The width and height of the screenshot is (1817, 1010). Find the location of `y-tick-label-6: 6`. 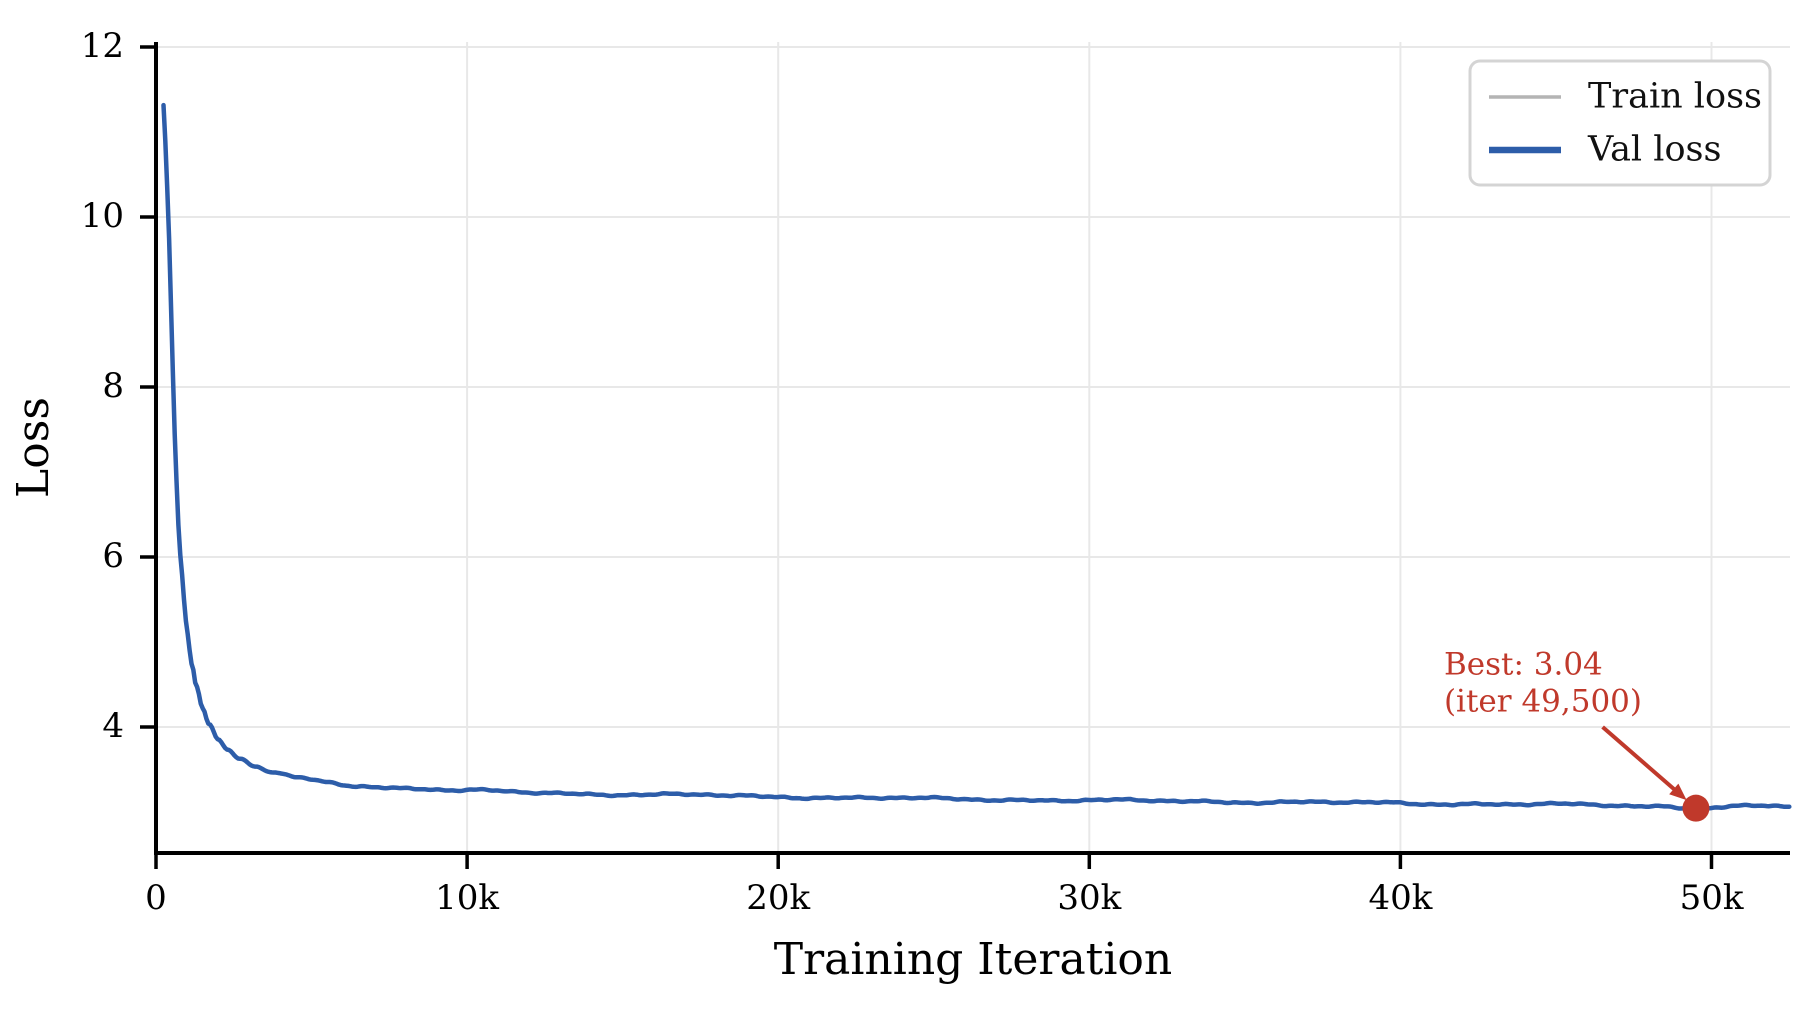

y-tick-label-6: 6 is located at coordinates (113, 556).